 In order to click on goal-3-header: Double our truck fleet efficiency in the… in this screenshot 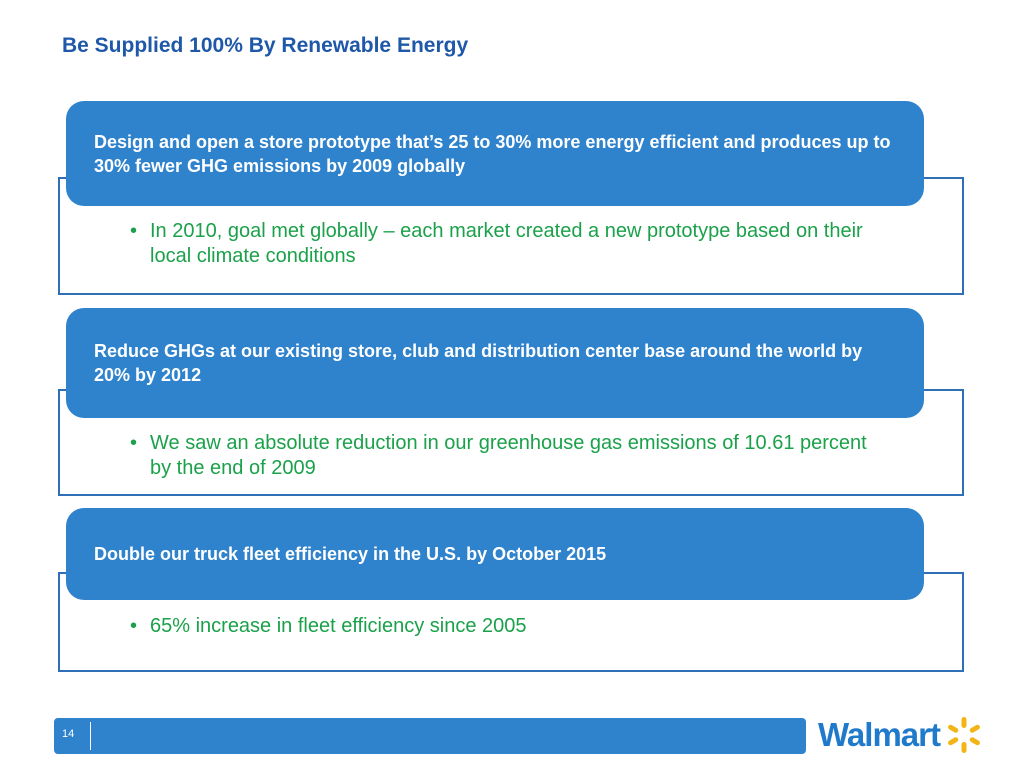, I will do `click(495, 554)`.